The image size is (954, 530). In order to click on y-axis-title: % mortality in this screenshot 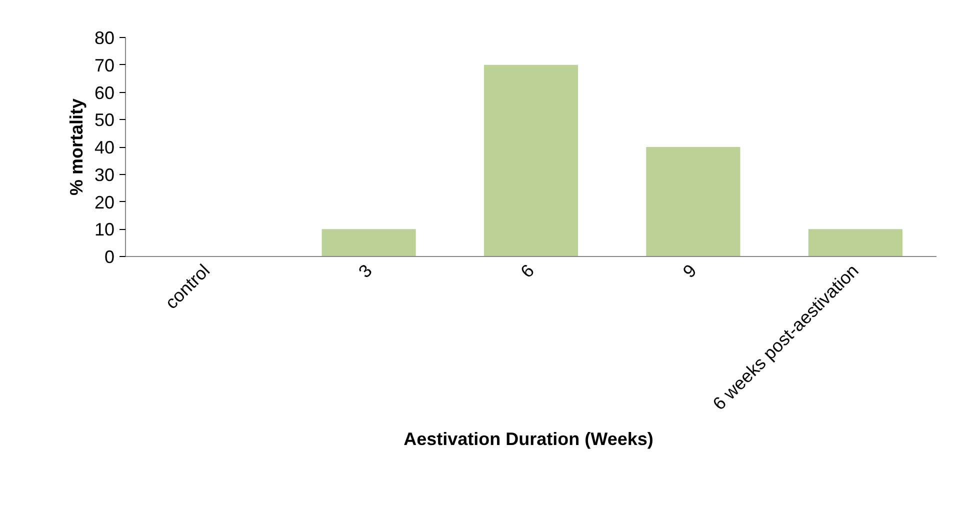, I will do `click(76, 147)`.